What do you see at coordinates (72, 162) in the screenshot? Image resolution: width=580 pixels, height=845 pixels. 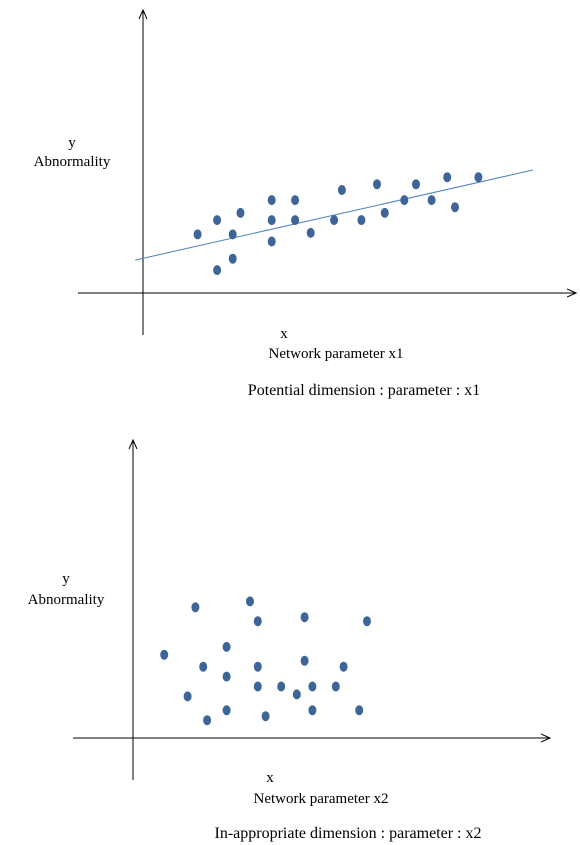 I see `chart-1-ylabel-sub: Abnormality` at bounding box center [72, 162].